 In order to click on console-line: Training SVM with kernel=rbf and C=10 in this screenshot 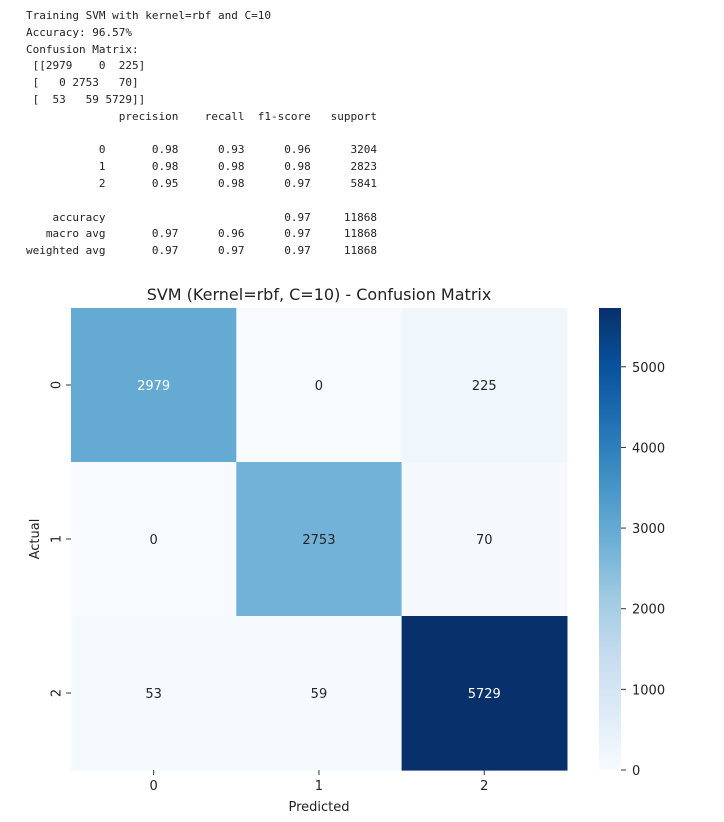, I will do `click(149, 15)`.